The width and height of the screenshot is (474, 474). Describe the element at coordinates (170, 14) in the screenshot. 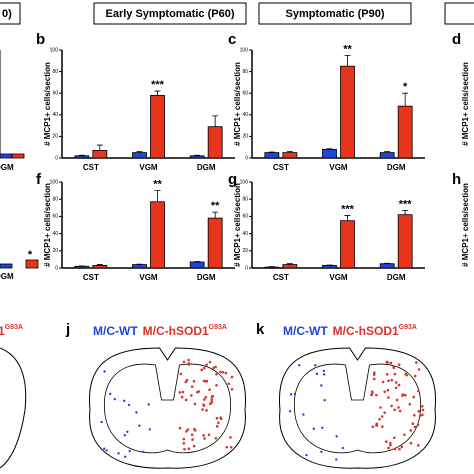

I see `header-title: Early Symptomatic (P60)` at that location.